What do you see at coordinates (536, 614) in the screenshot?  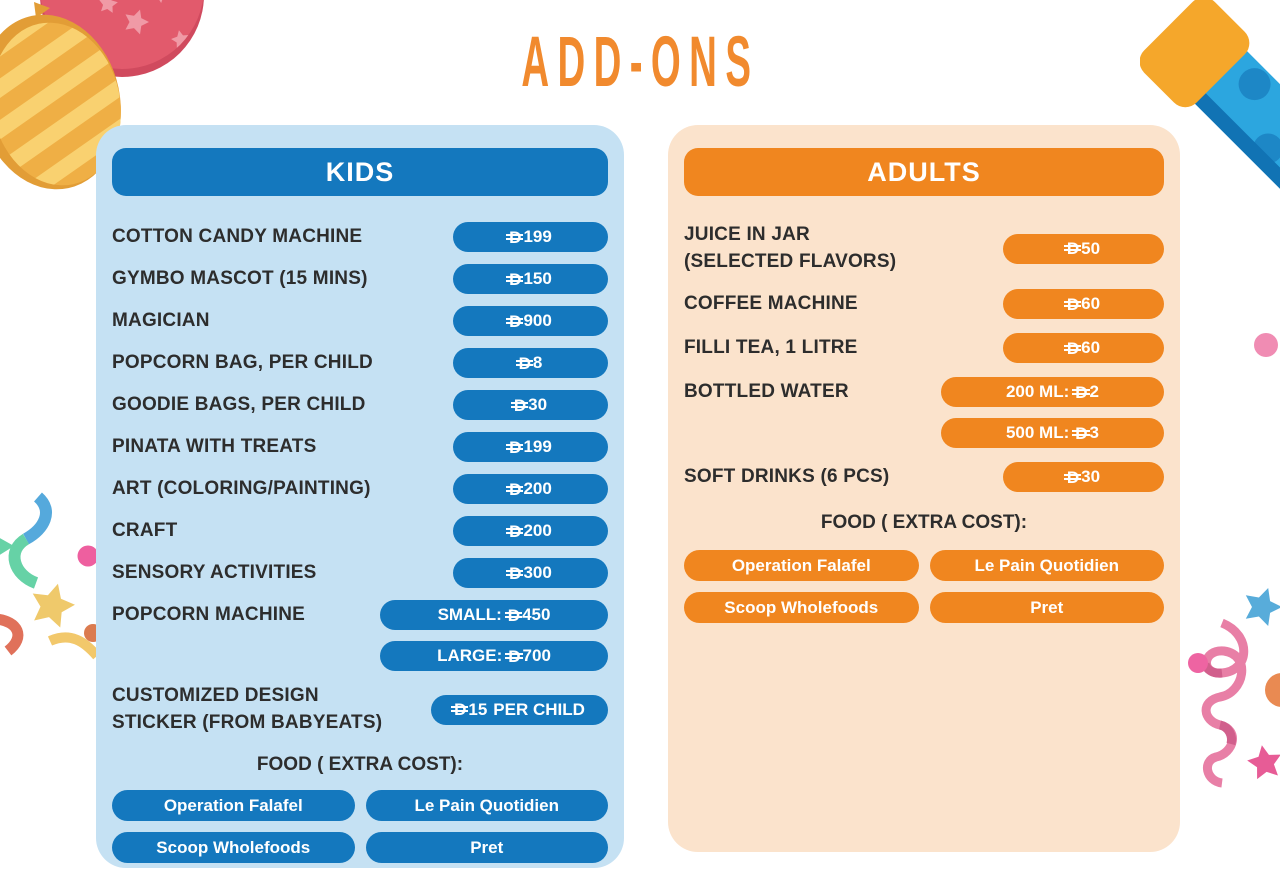 I see `price-amount: 450` at bounding box center [536, 614].